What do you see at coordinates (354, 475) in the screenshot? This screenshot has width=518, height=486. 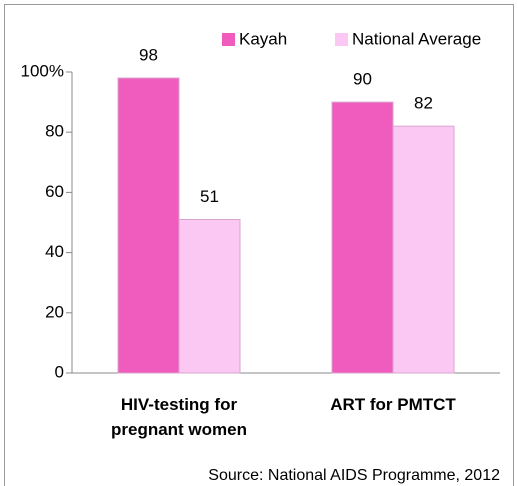 I see `source-note: Source: National AIDS Programme, 2012` at bounding box center [354, 475].